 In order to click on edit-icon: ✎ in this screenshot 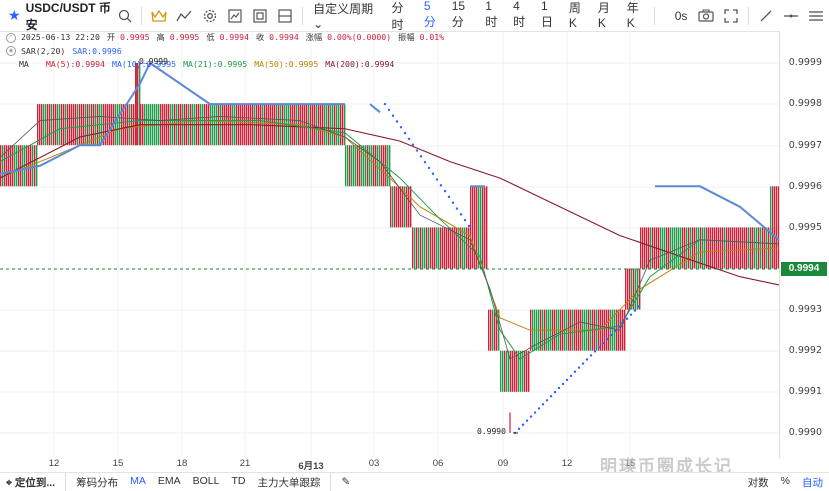, I will do `click(346, 482)`.